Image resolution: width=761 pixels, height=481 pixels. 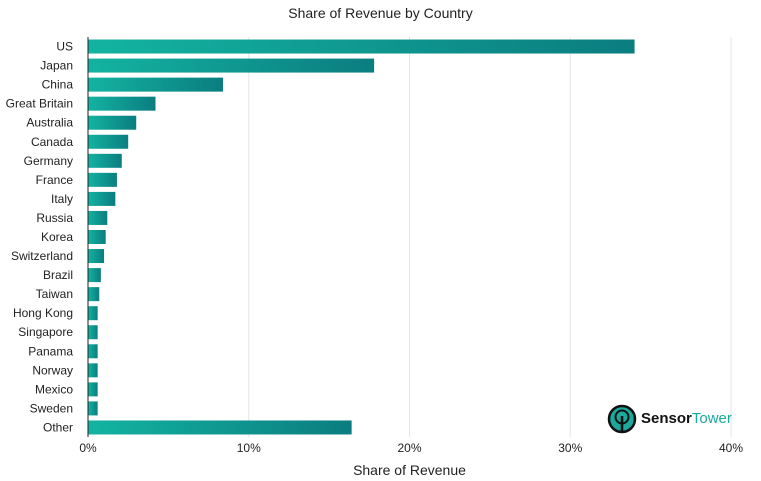 What do you see at coordinates (52, 142) in the screenshot?
I see `category-label: Canada` at bounding box center [52, 142].